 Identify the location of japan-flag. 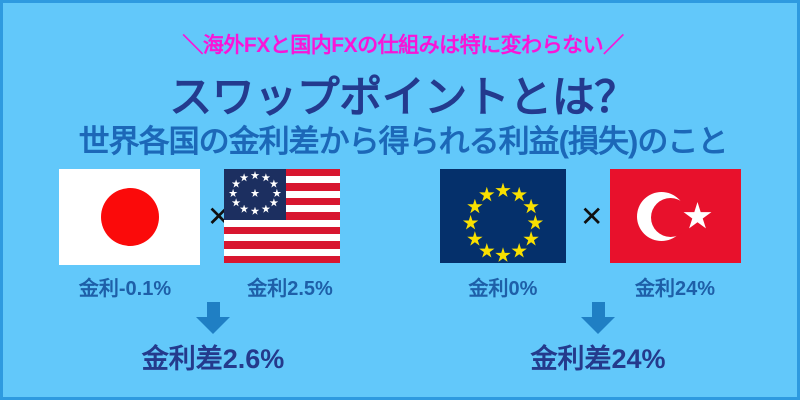
(129, 217).